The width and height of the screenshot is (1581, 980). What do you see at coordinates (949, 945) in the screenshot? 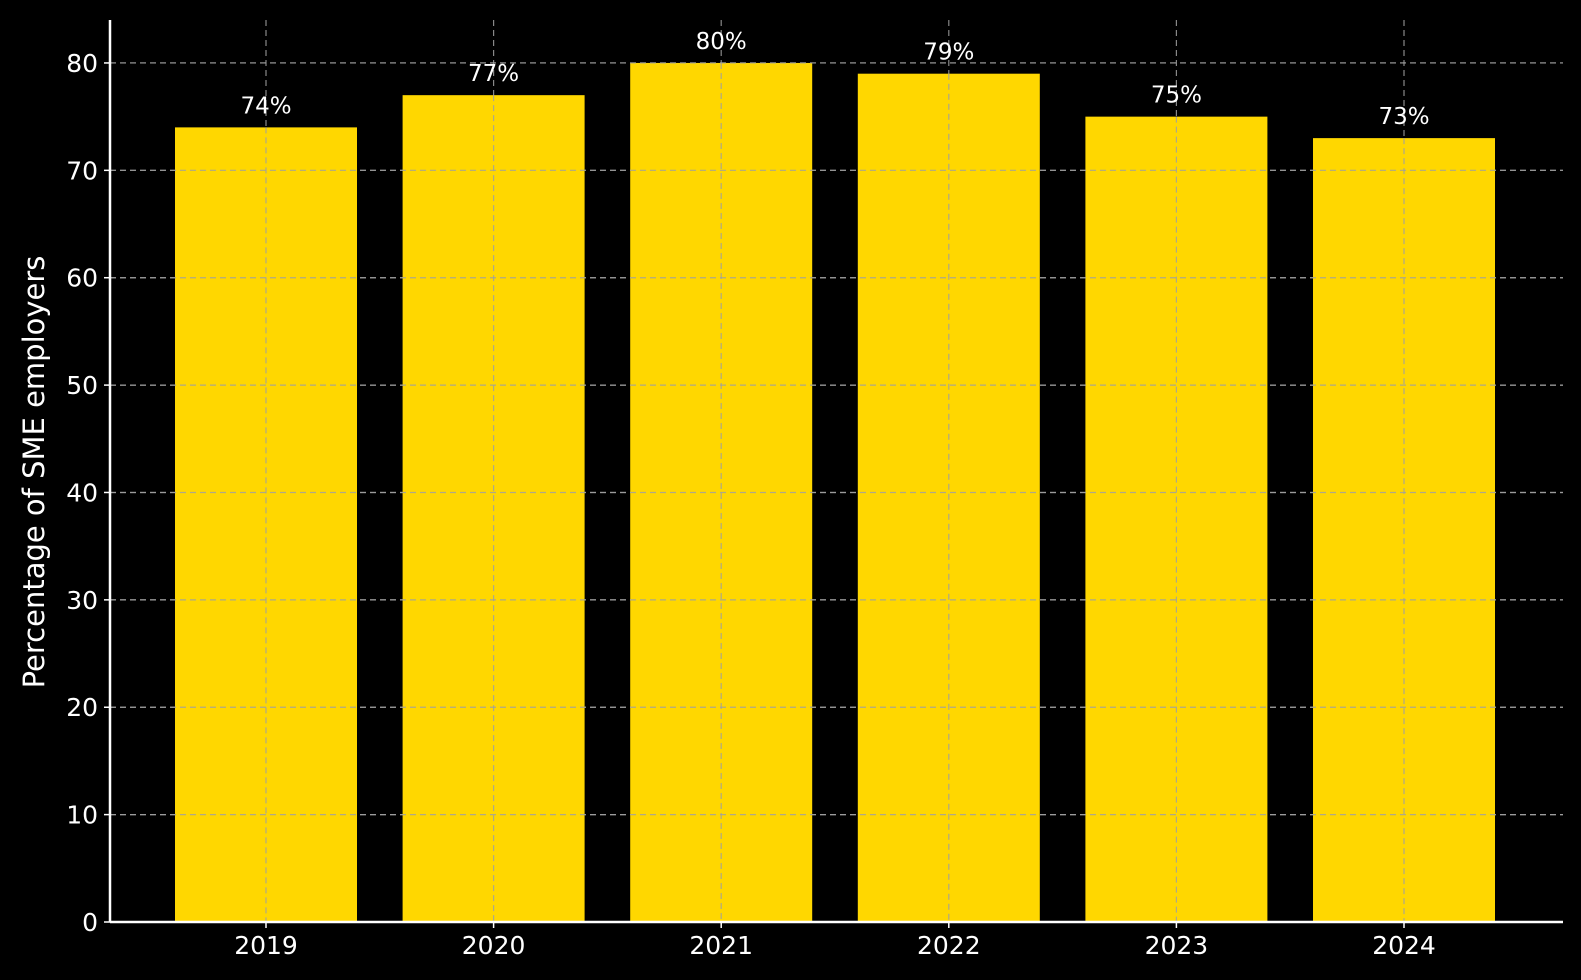
I see `x-tick-label-2022: 2022` at bounding box center [949, 945].